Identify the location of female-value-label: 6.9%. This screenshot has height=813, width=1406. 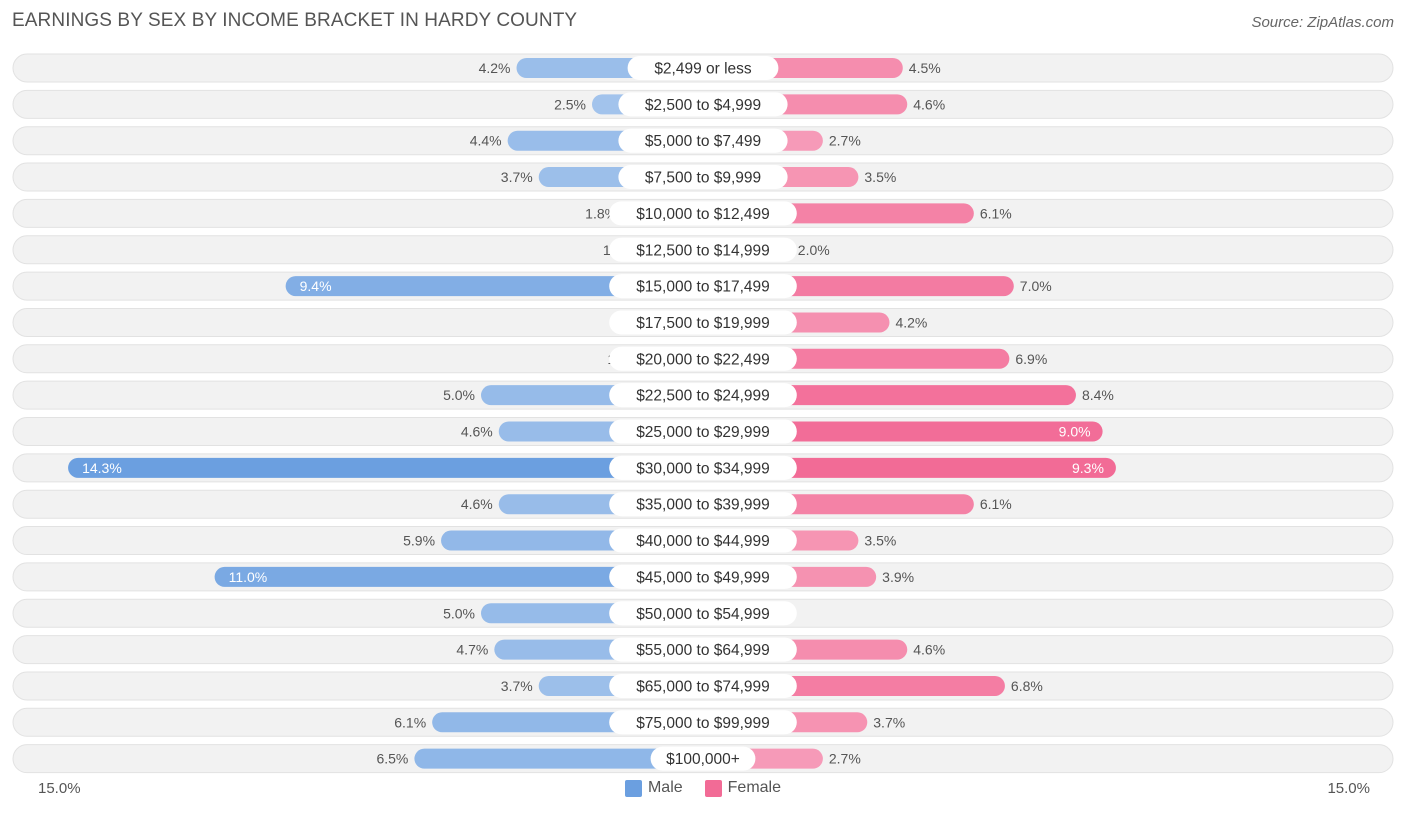
(1031, 359).